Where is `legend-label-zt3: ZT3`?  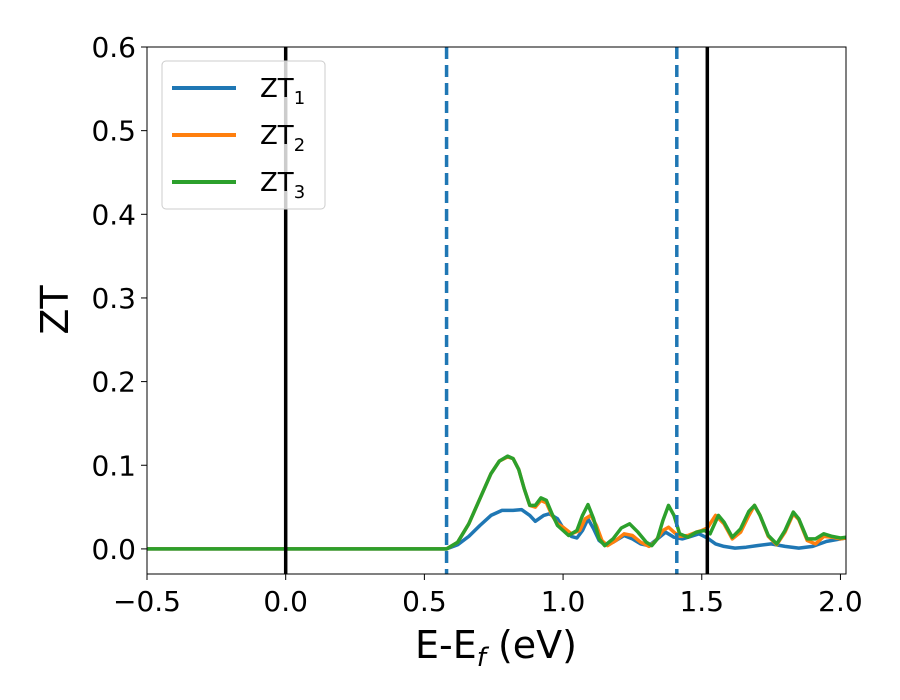
legend-label-zt3: ZT3 is located at coordinates (282, 185).